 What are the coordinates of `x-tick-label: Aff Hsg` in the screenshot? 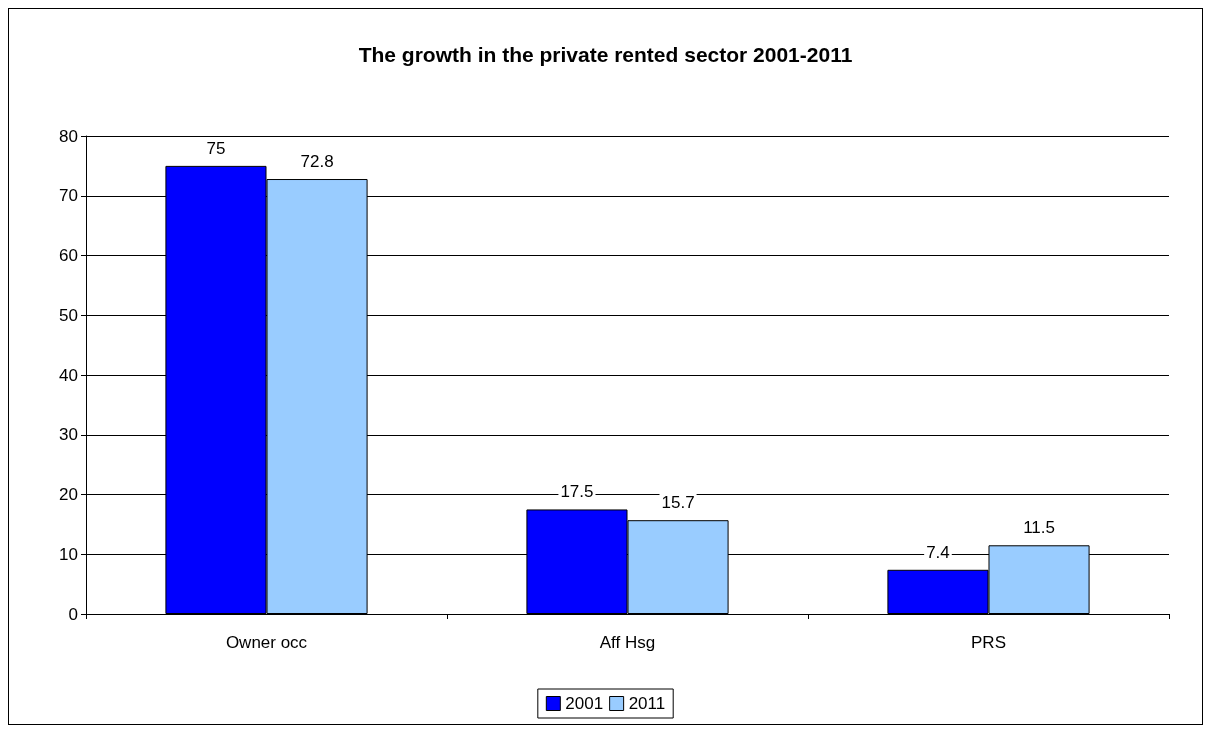 It's located at (627, 642).